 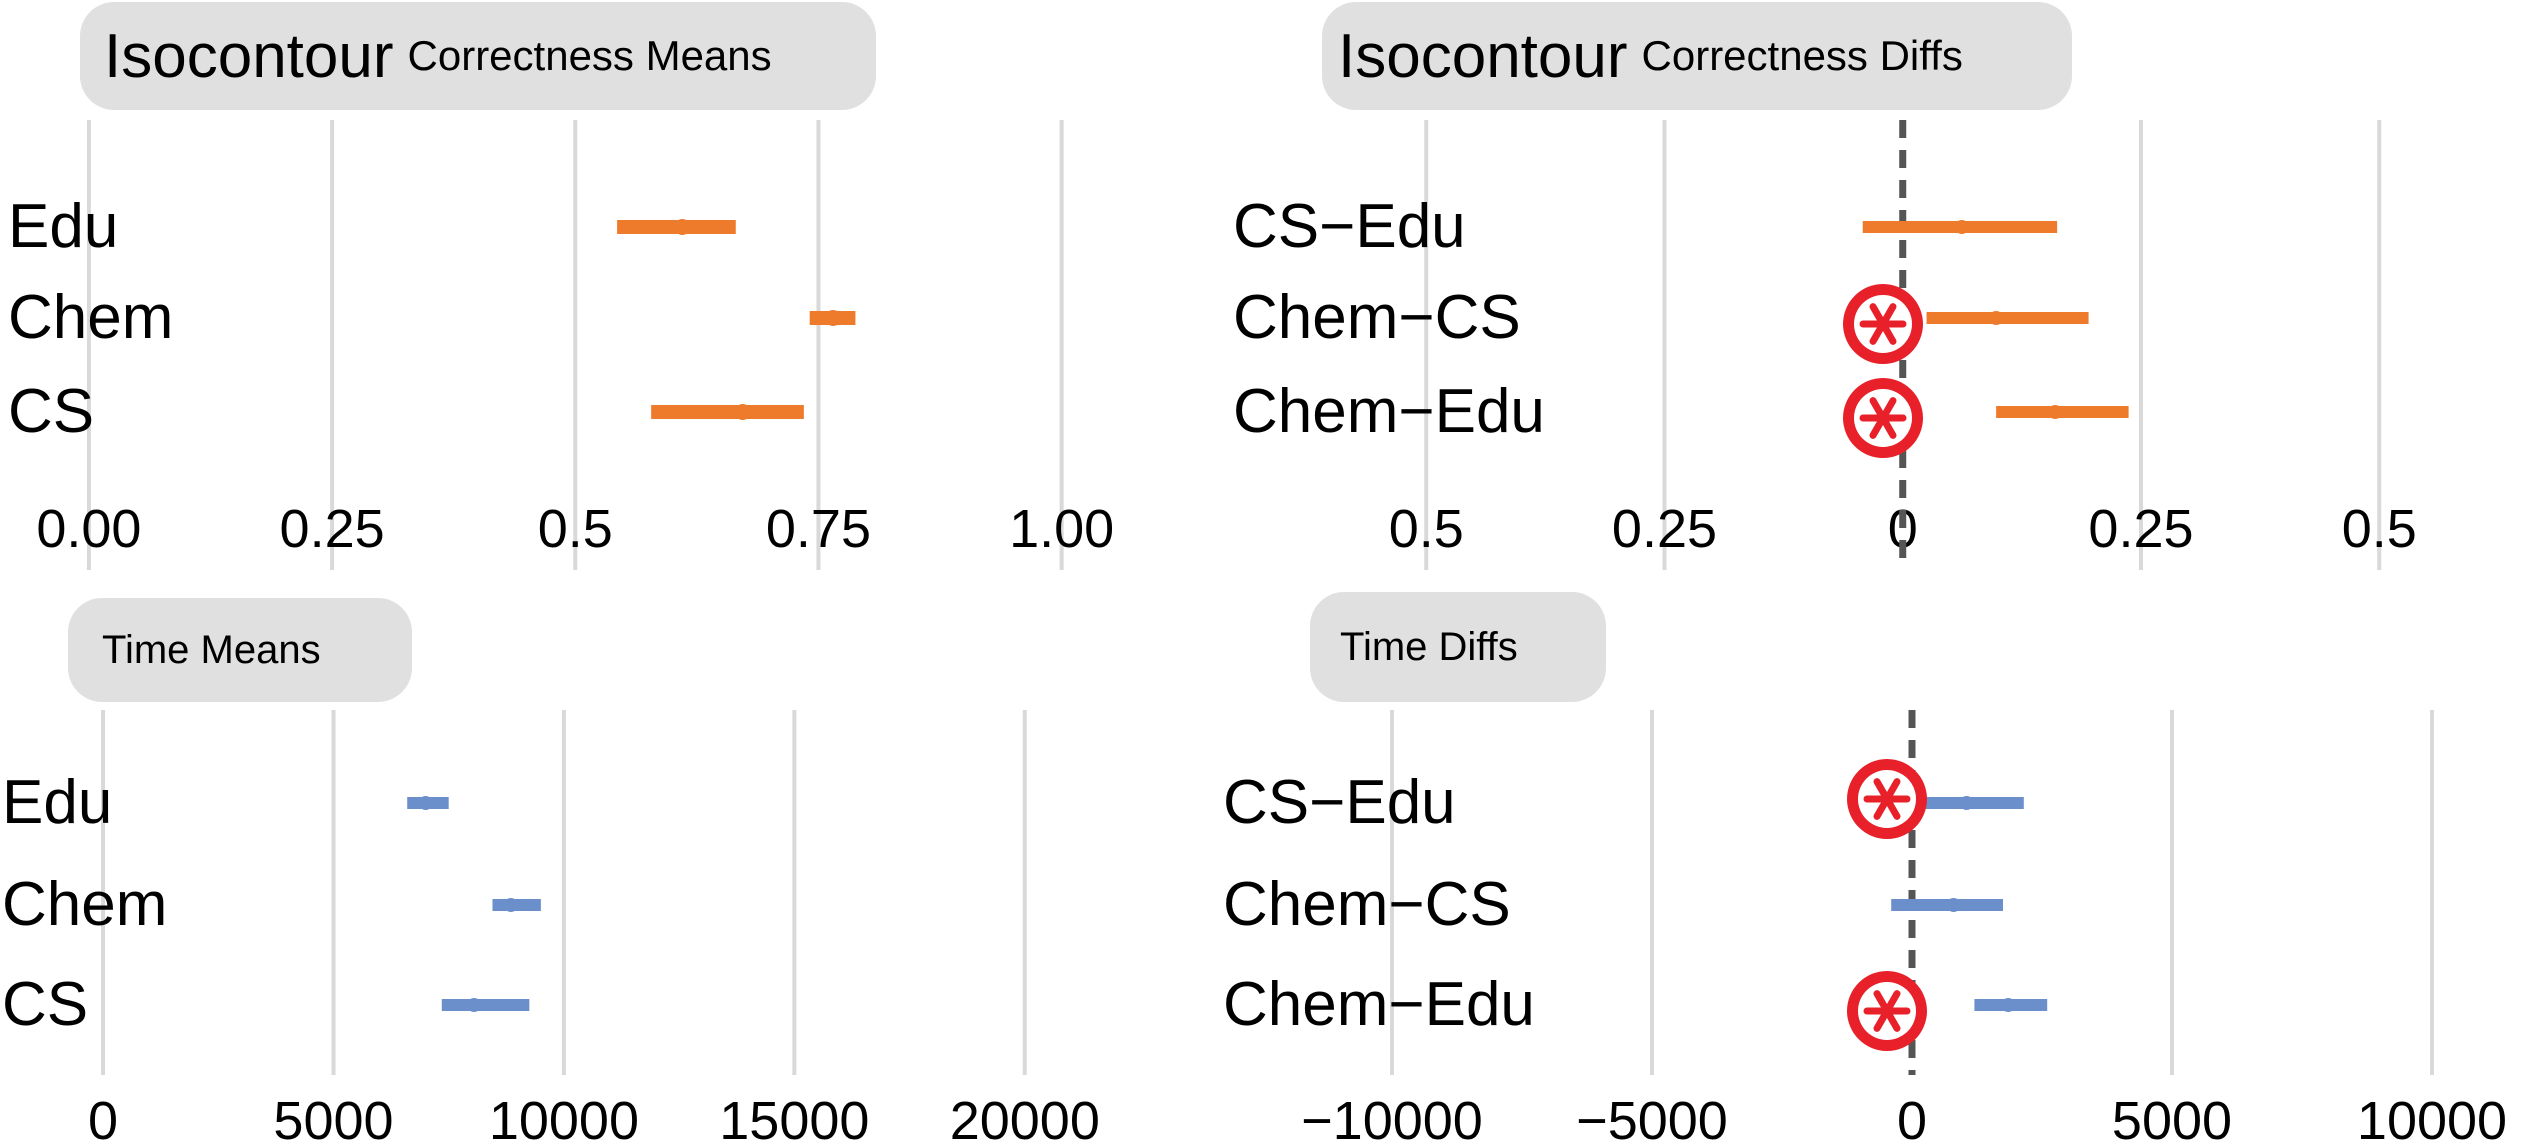 I want to click on panel-title-iso-means: Isocontour Correctness Means, so click(x=478, y=56).